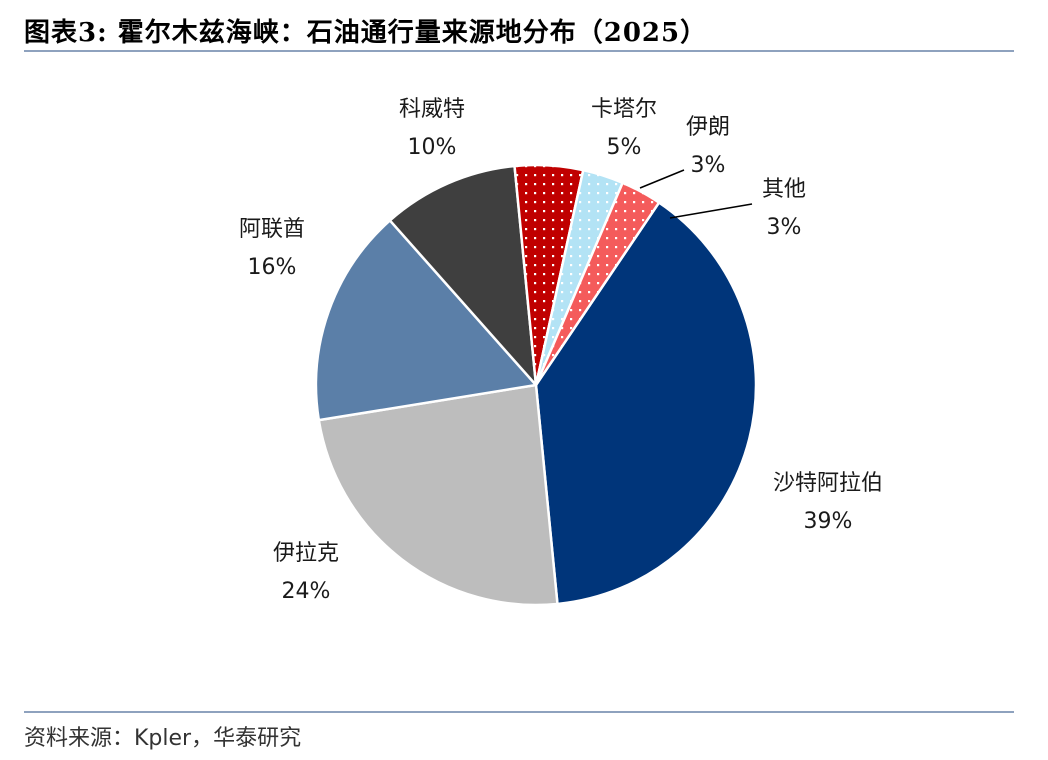 The width and height of the screenshot is (1048, 760). What do you see at coordinates (306, 591) in the screenshot?
I see `slice-value-label-1: 24%` at bounding box center [306, 591].